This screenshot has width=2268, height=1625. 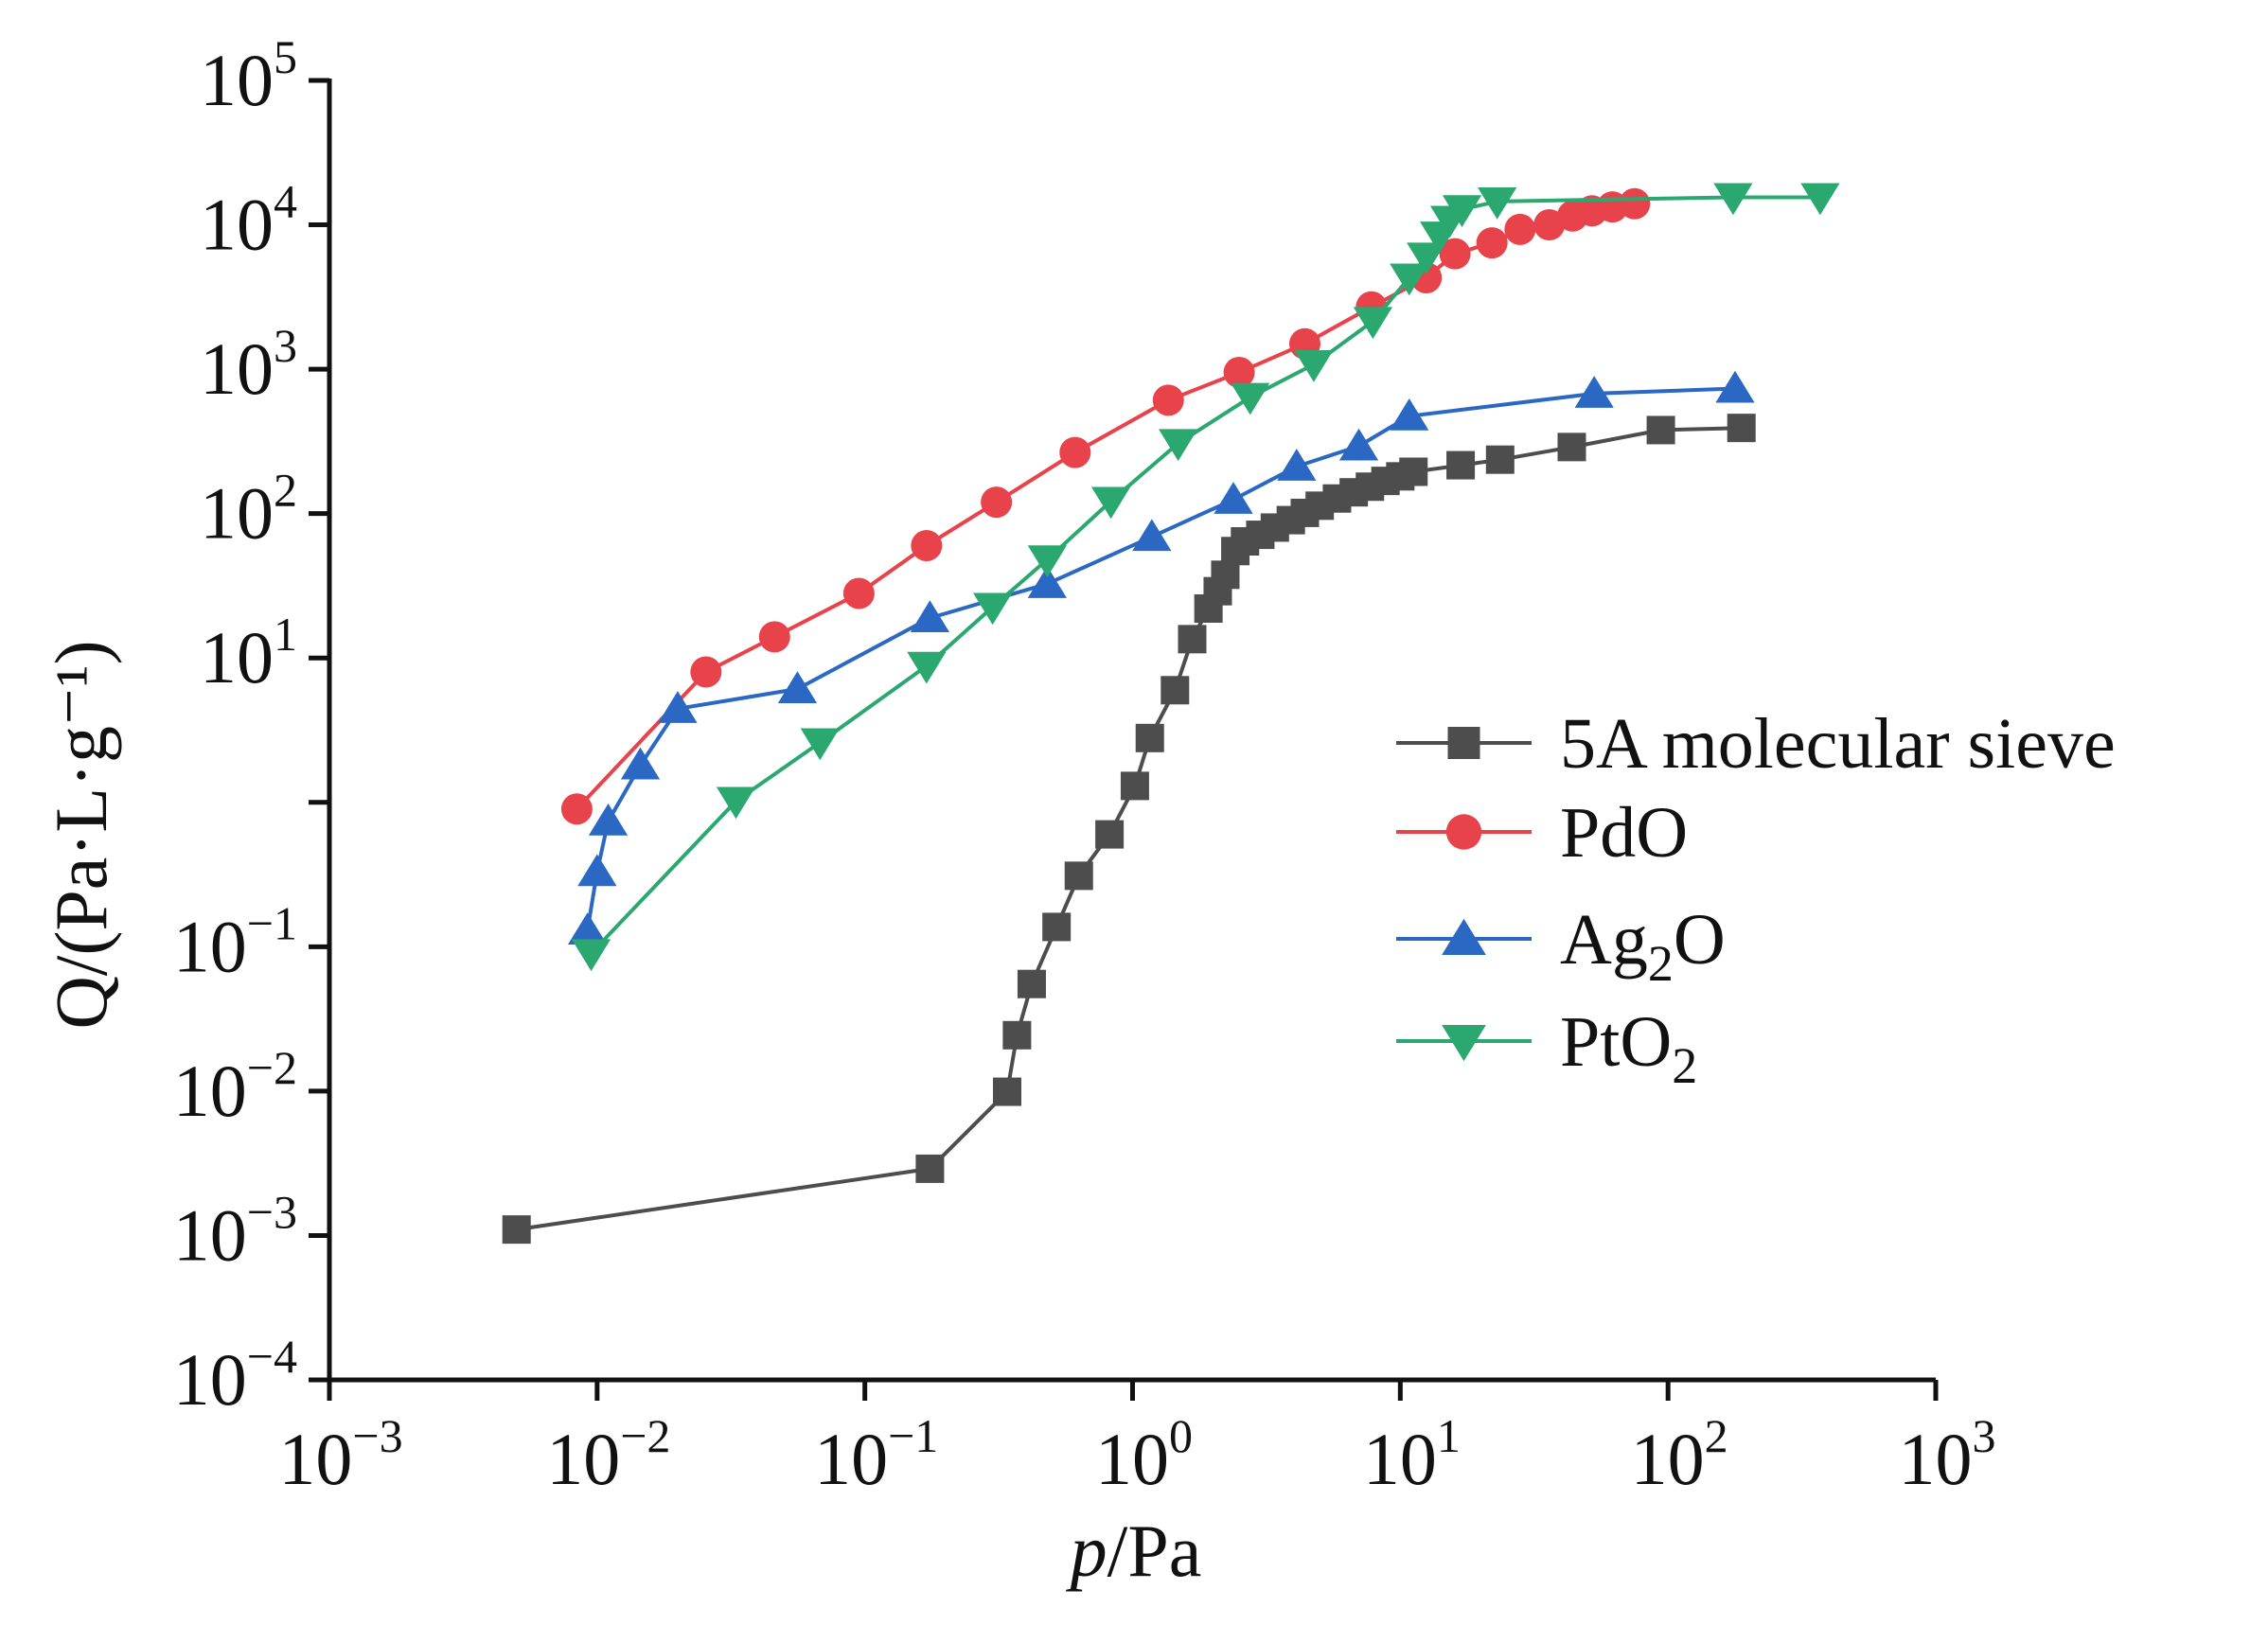 I want to click on x-tick-label: 10⁻², so click(x=608, y=1454).